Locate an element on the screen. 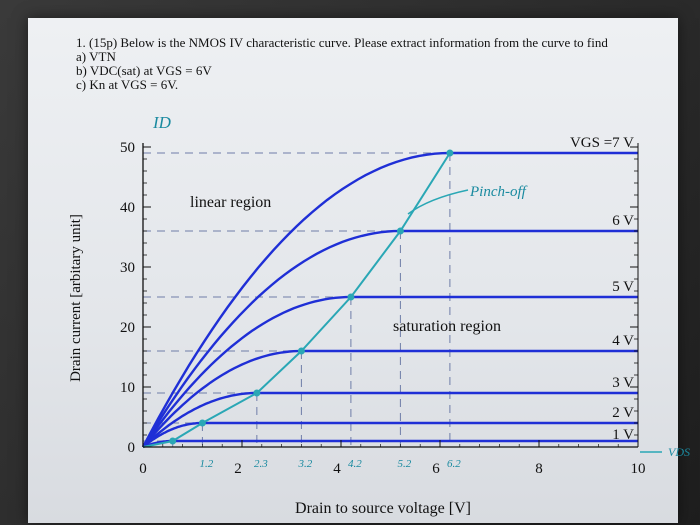 The width and height of the screenshot is (700, 525). handwritten-x-mark: 2.3 is located at coordinates (261, 464).